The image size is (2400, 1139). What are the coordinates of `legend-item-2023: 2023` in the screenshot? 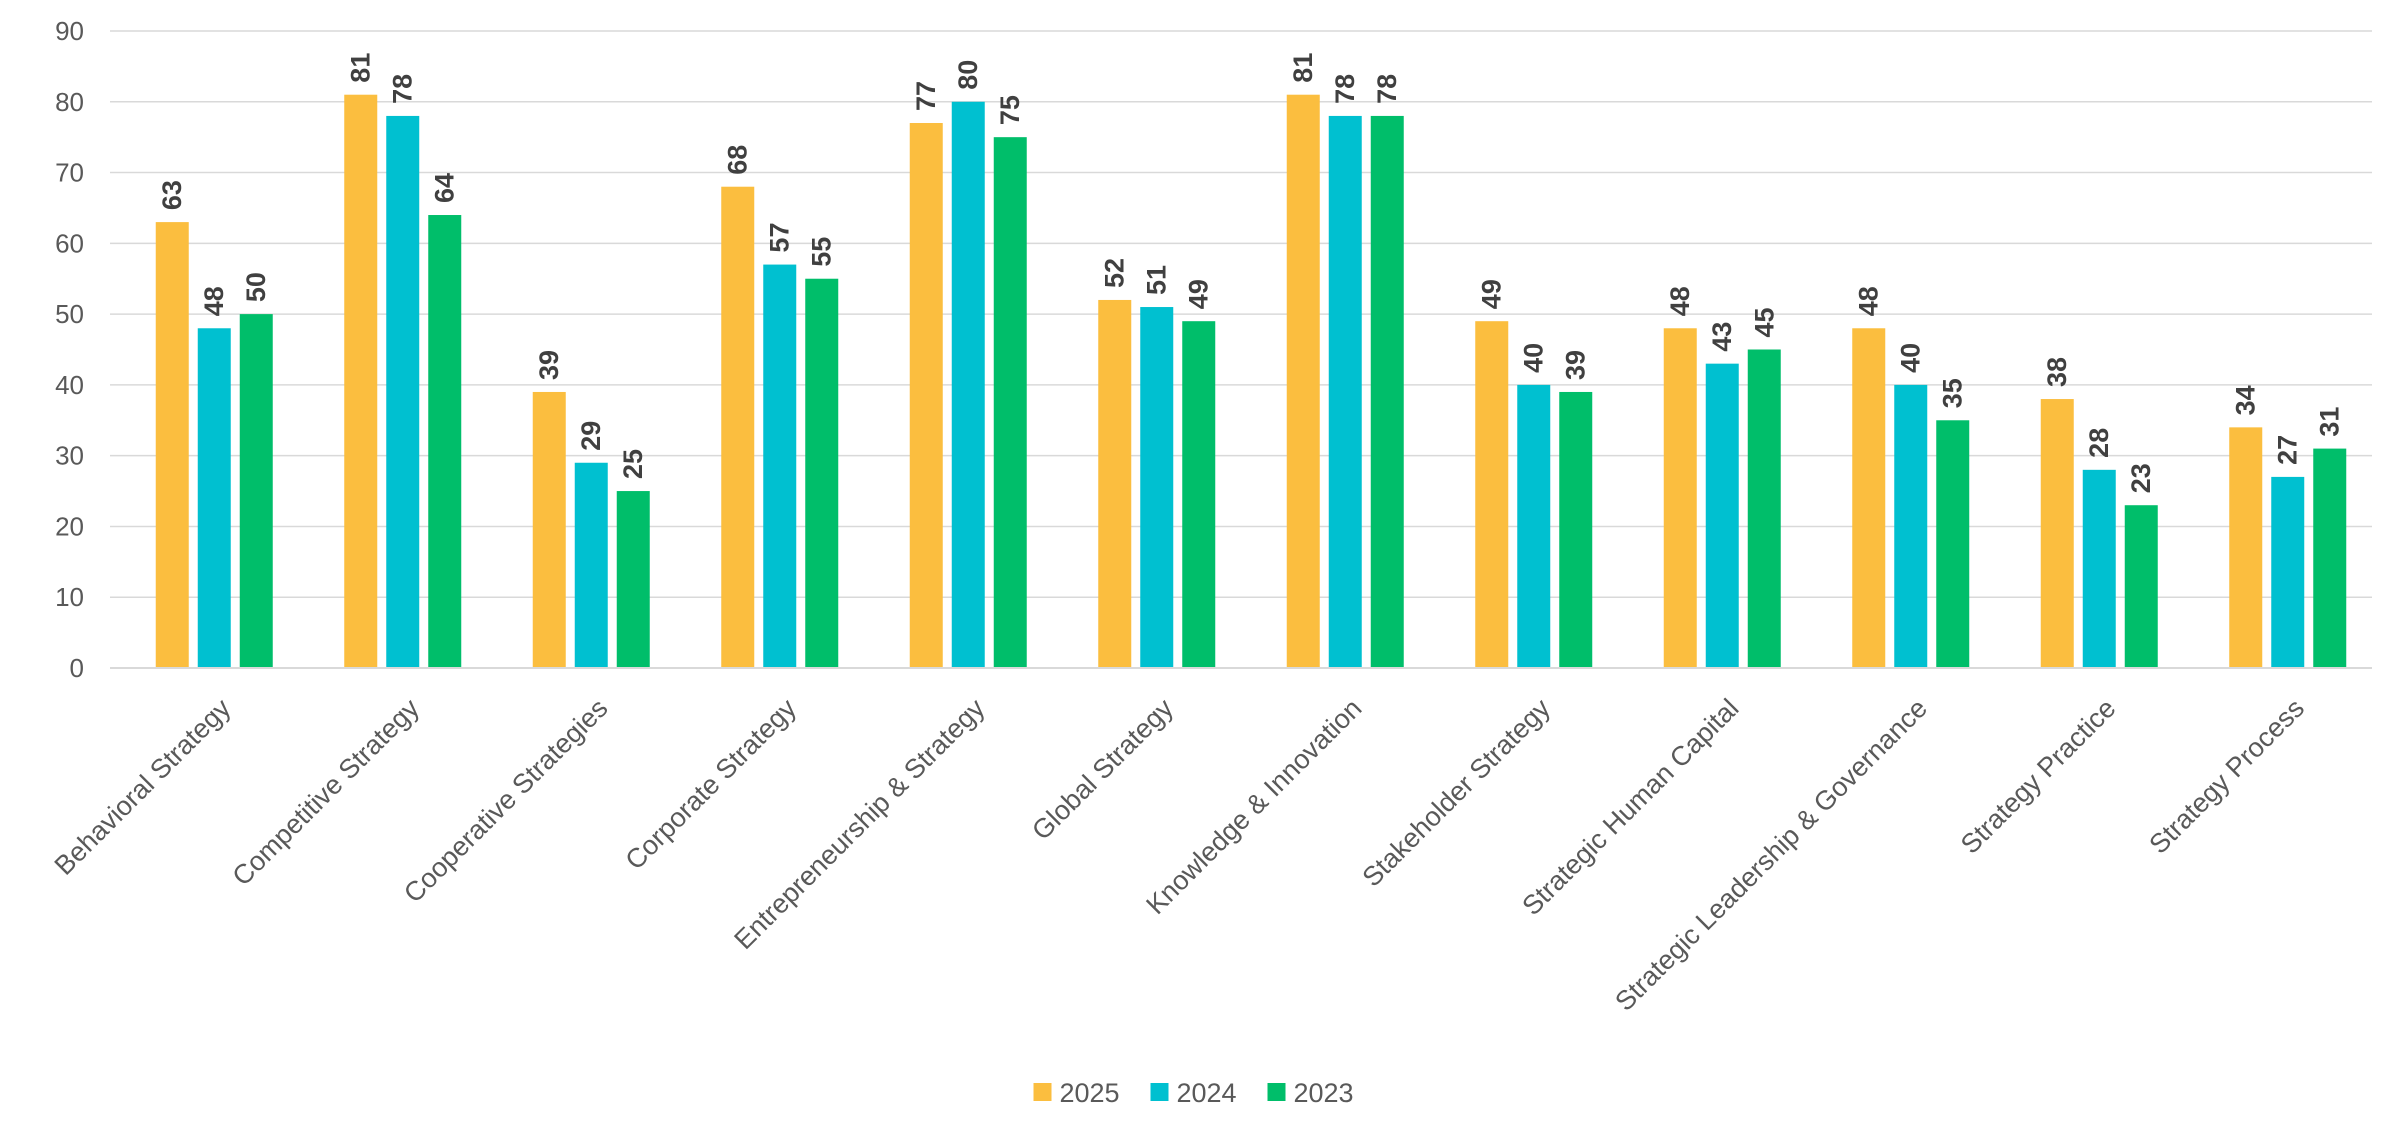 It's located at (1310, 1093).